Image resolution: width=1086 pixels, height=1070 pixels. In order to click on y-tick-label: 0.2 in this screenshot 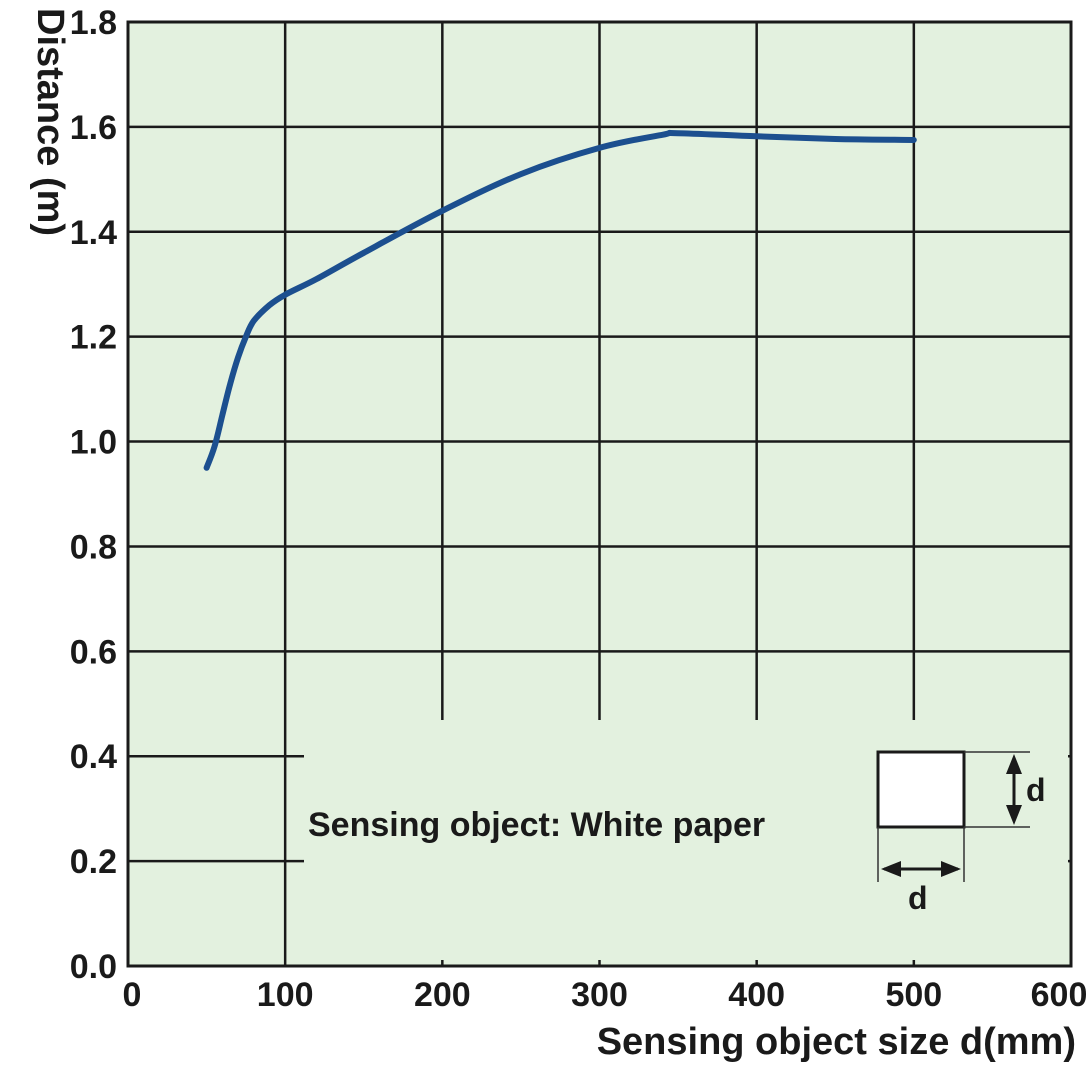, I will do `click(93, 862)`.